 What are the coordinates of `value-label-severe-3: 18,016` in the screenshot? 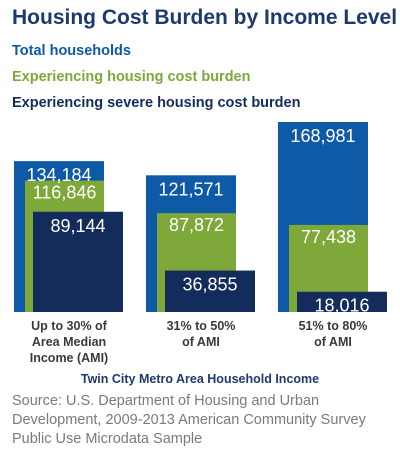 It's located at (341, 306).